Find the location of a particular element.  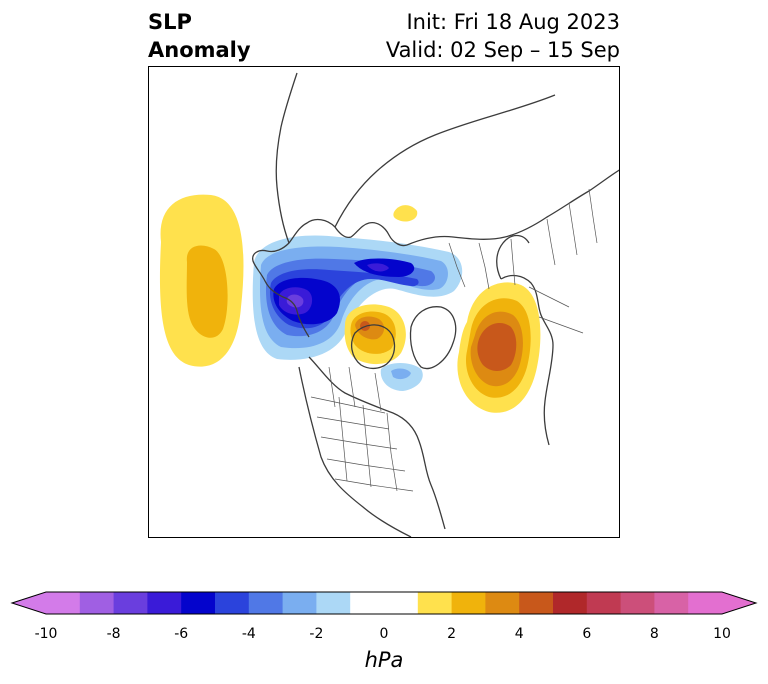

pacific-high-anomaly is located at coordinates (201, 280).